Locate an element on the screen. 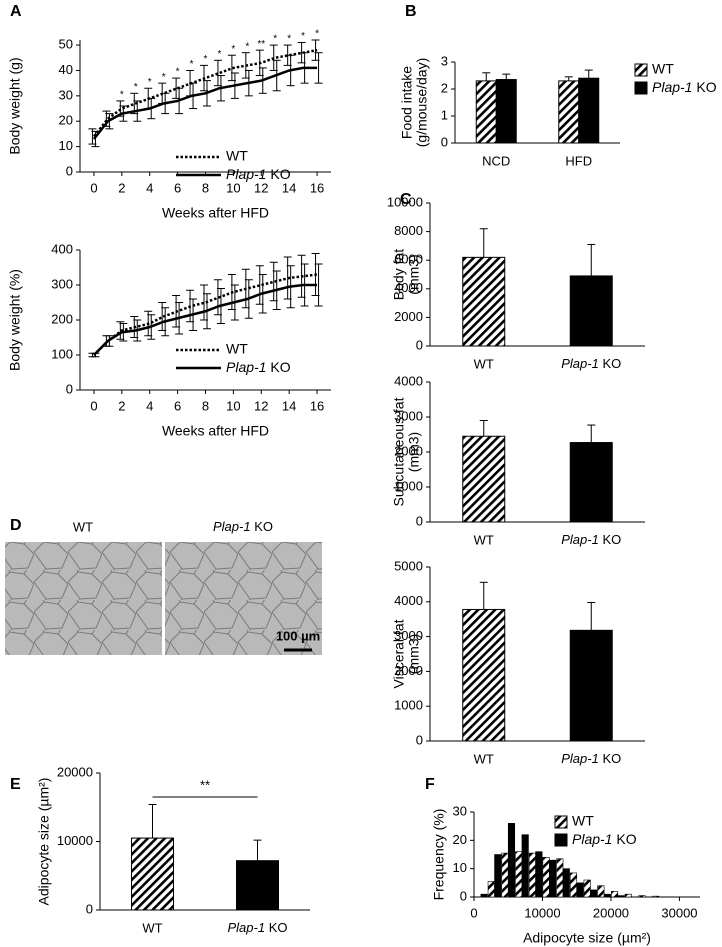 The height and width of the screenshot is (947, 722). y-axis-label: Body fat is located at coordinates (399, 274).